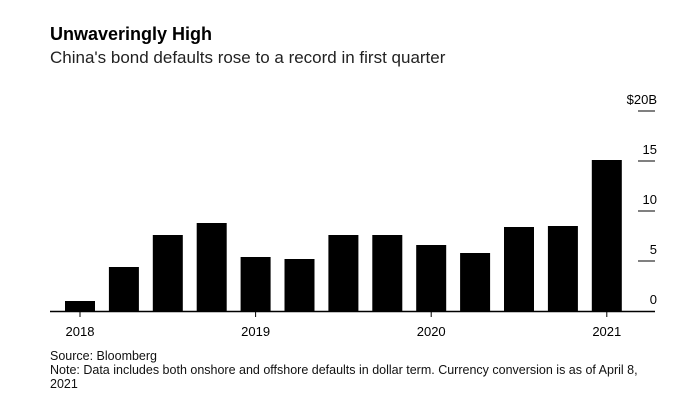 The image size is (687, 411). Describe the element at coordinates (131, 34) in the screenshot. I see `chart-title: Unwaveringly High` at that location.